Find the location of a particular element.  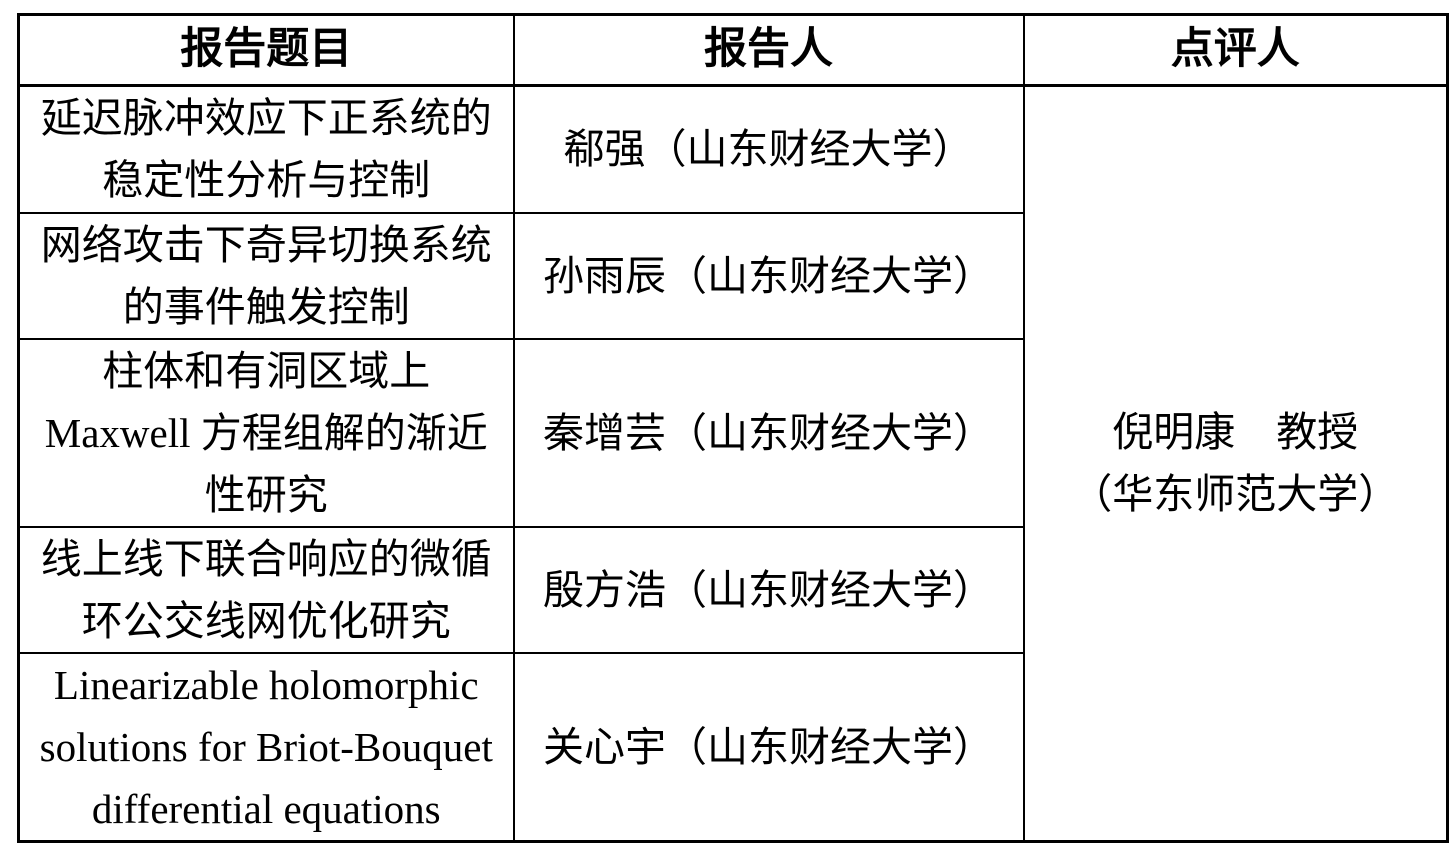

speaker-cell: 秦增芸（山东财经大学） is located at coordinates (768, 432).